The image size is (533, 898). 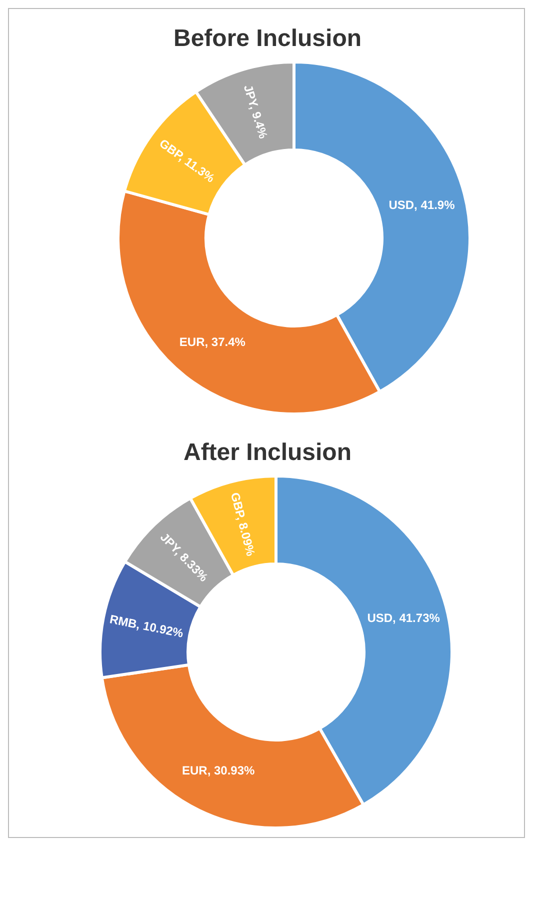 I want to click on slice-label: EUR, 37.4%, so click(x=212, y=341).